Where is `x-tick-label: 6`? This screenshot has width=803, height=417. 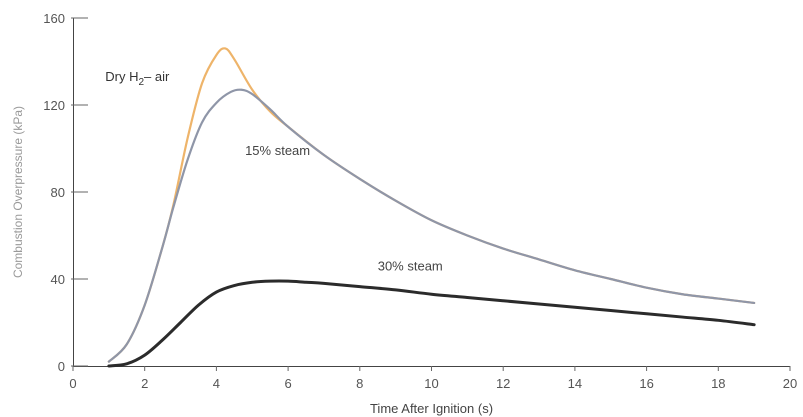
x-tick-label: 6 is located at coordinates (287, 383).